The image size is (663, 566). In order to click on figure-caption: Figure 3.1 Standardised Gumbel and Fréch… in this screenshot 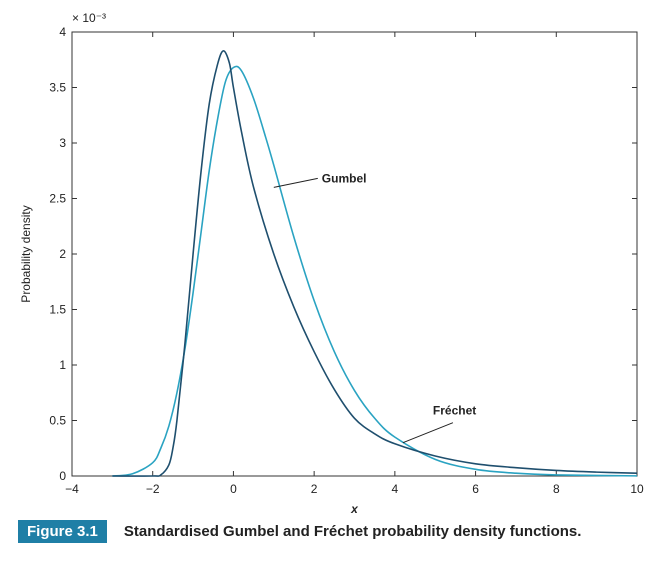, I will do `click(299, 531)`.